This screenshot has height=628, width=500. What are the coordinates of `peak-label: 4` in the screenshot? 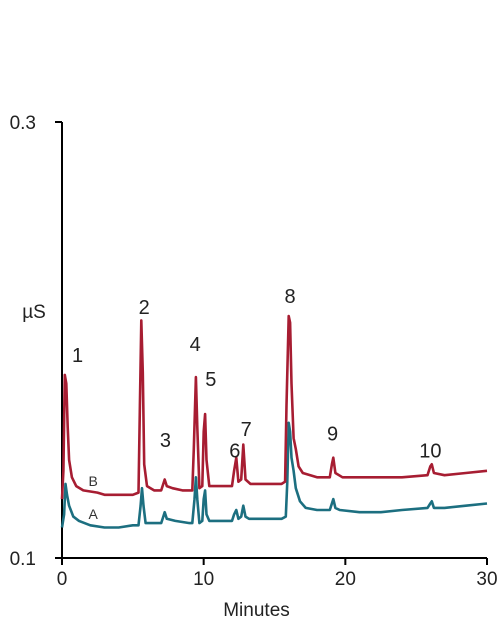 It's located at (195, 345).